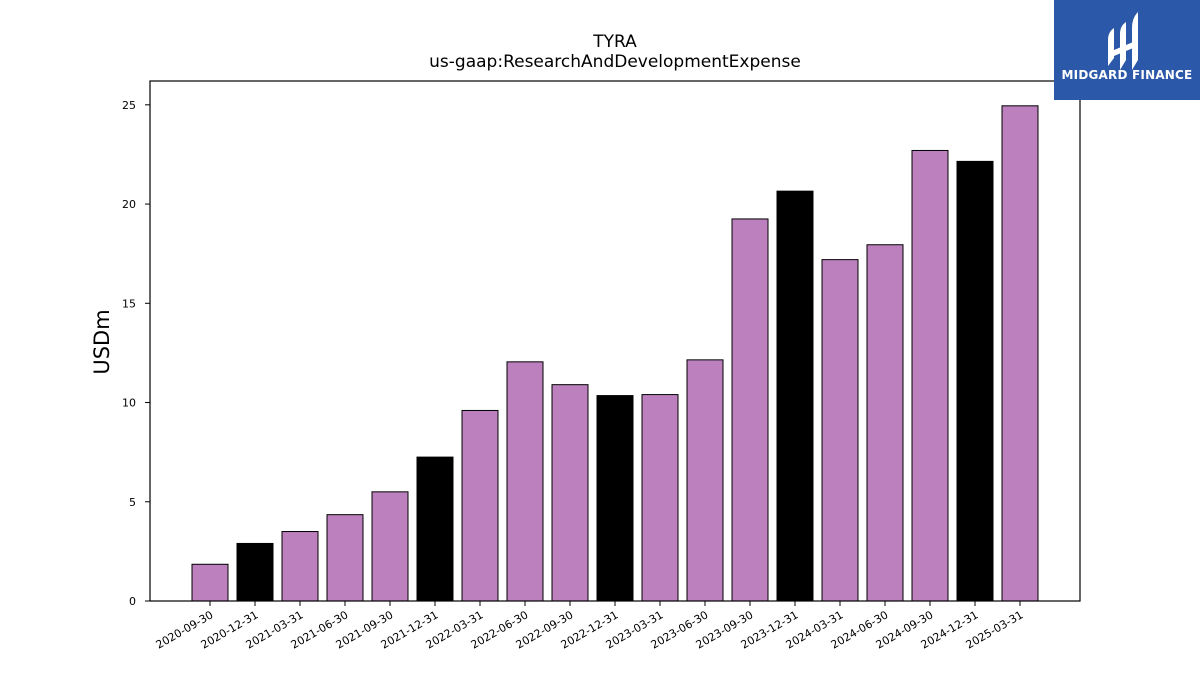  I want to click on y-tick-label: 25, so click(129, 105).